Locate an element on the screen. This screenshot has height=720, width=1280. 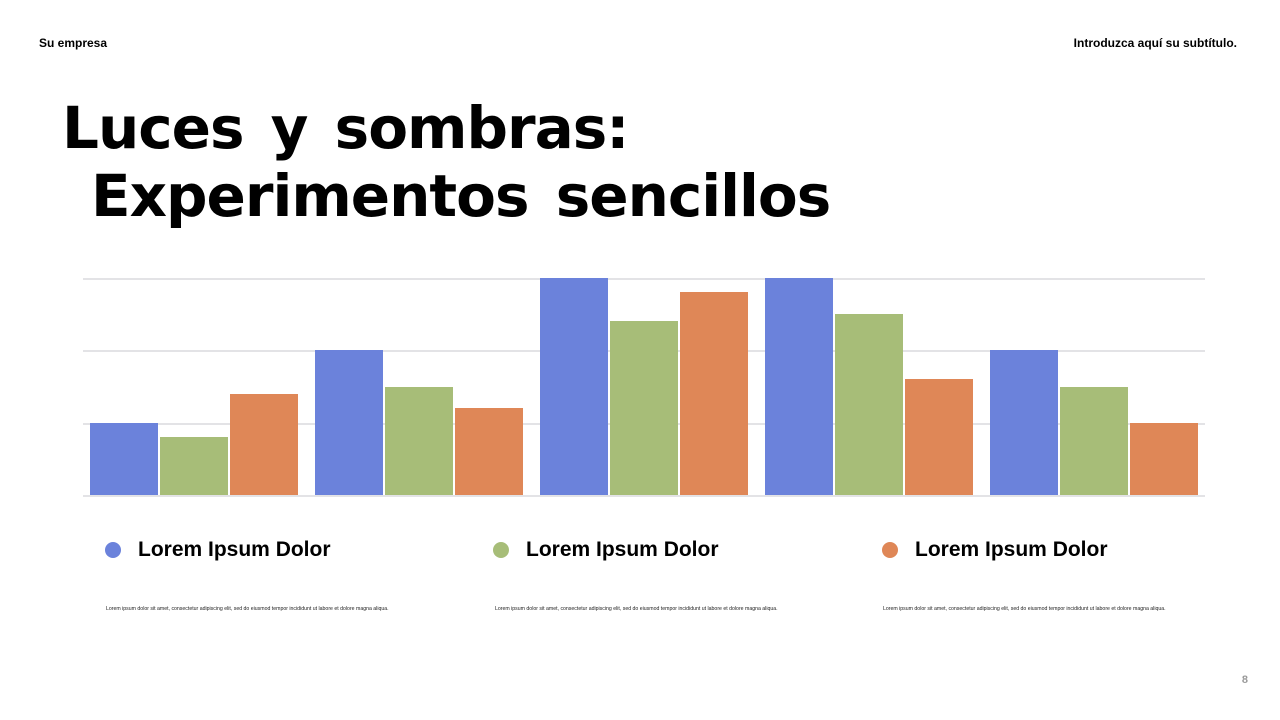
title-line-1: Luces y sombras: is located at coordinates (345, 128).